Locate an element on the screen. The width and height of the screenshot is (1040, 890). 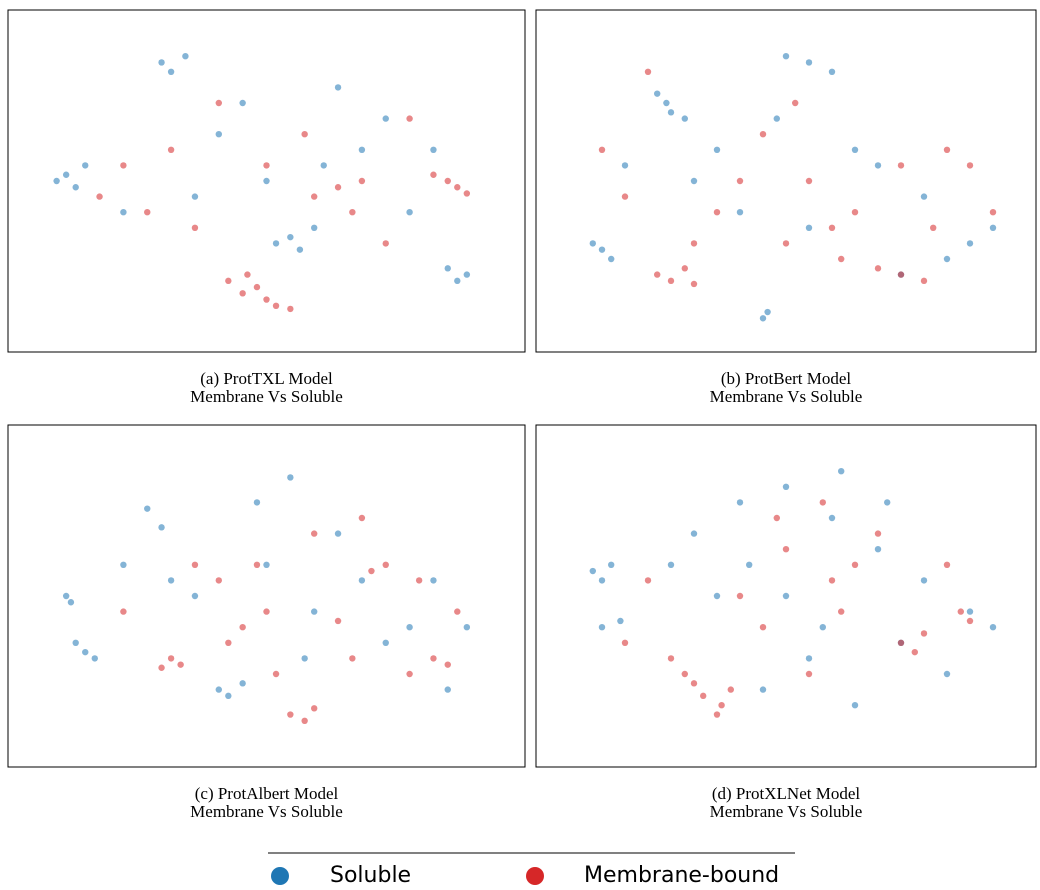
legend-label: Membrane-bound is located at coordinates (681, 875).